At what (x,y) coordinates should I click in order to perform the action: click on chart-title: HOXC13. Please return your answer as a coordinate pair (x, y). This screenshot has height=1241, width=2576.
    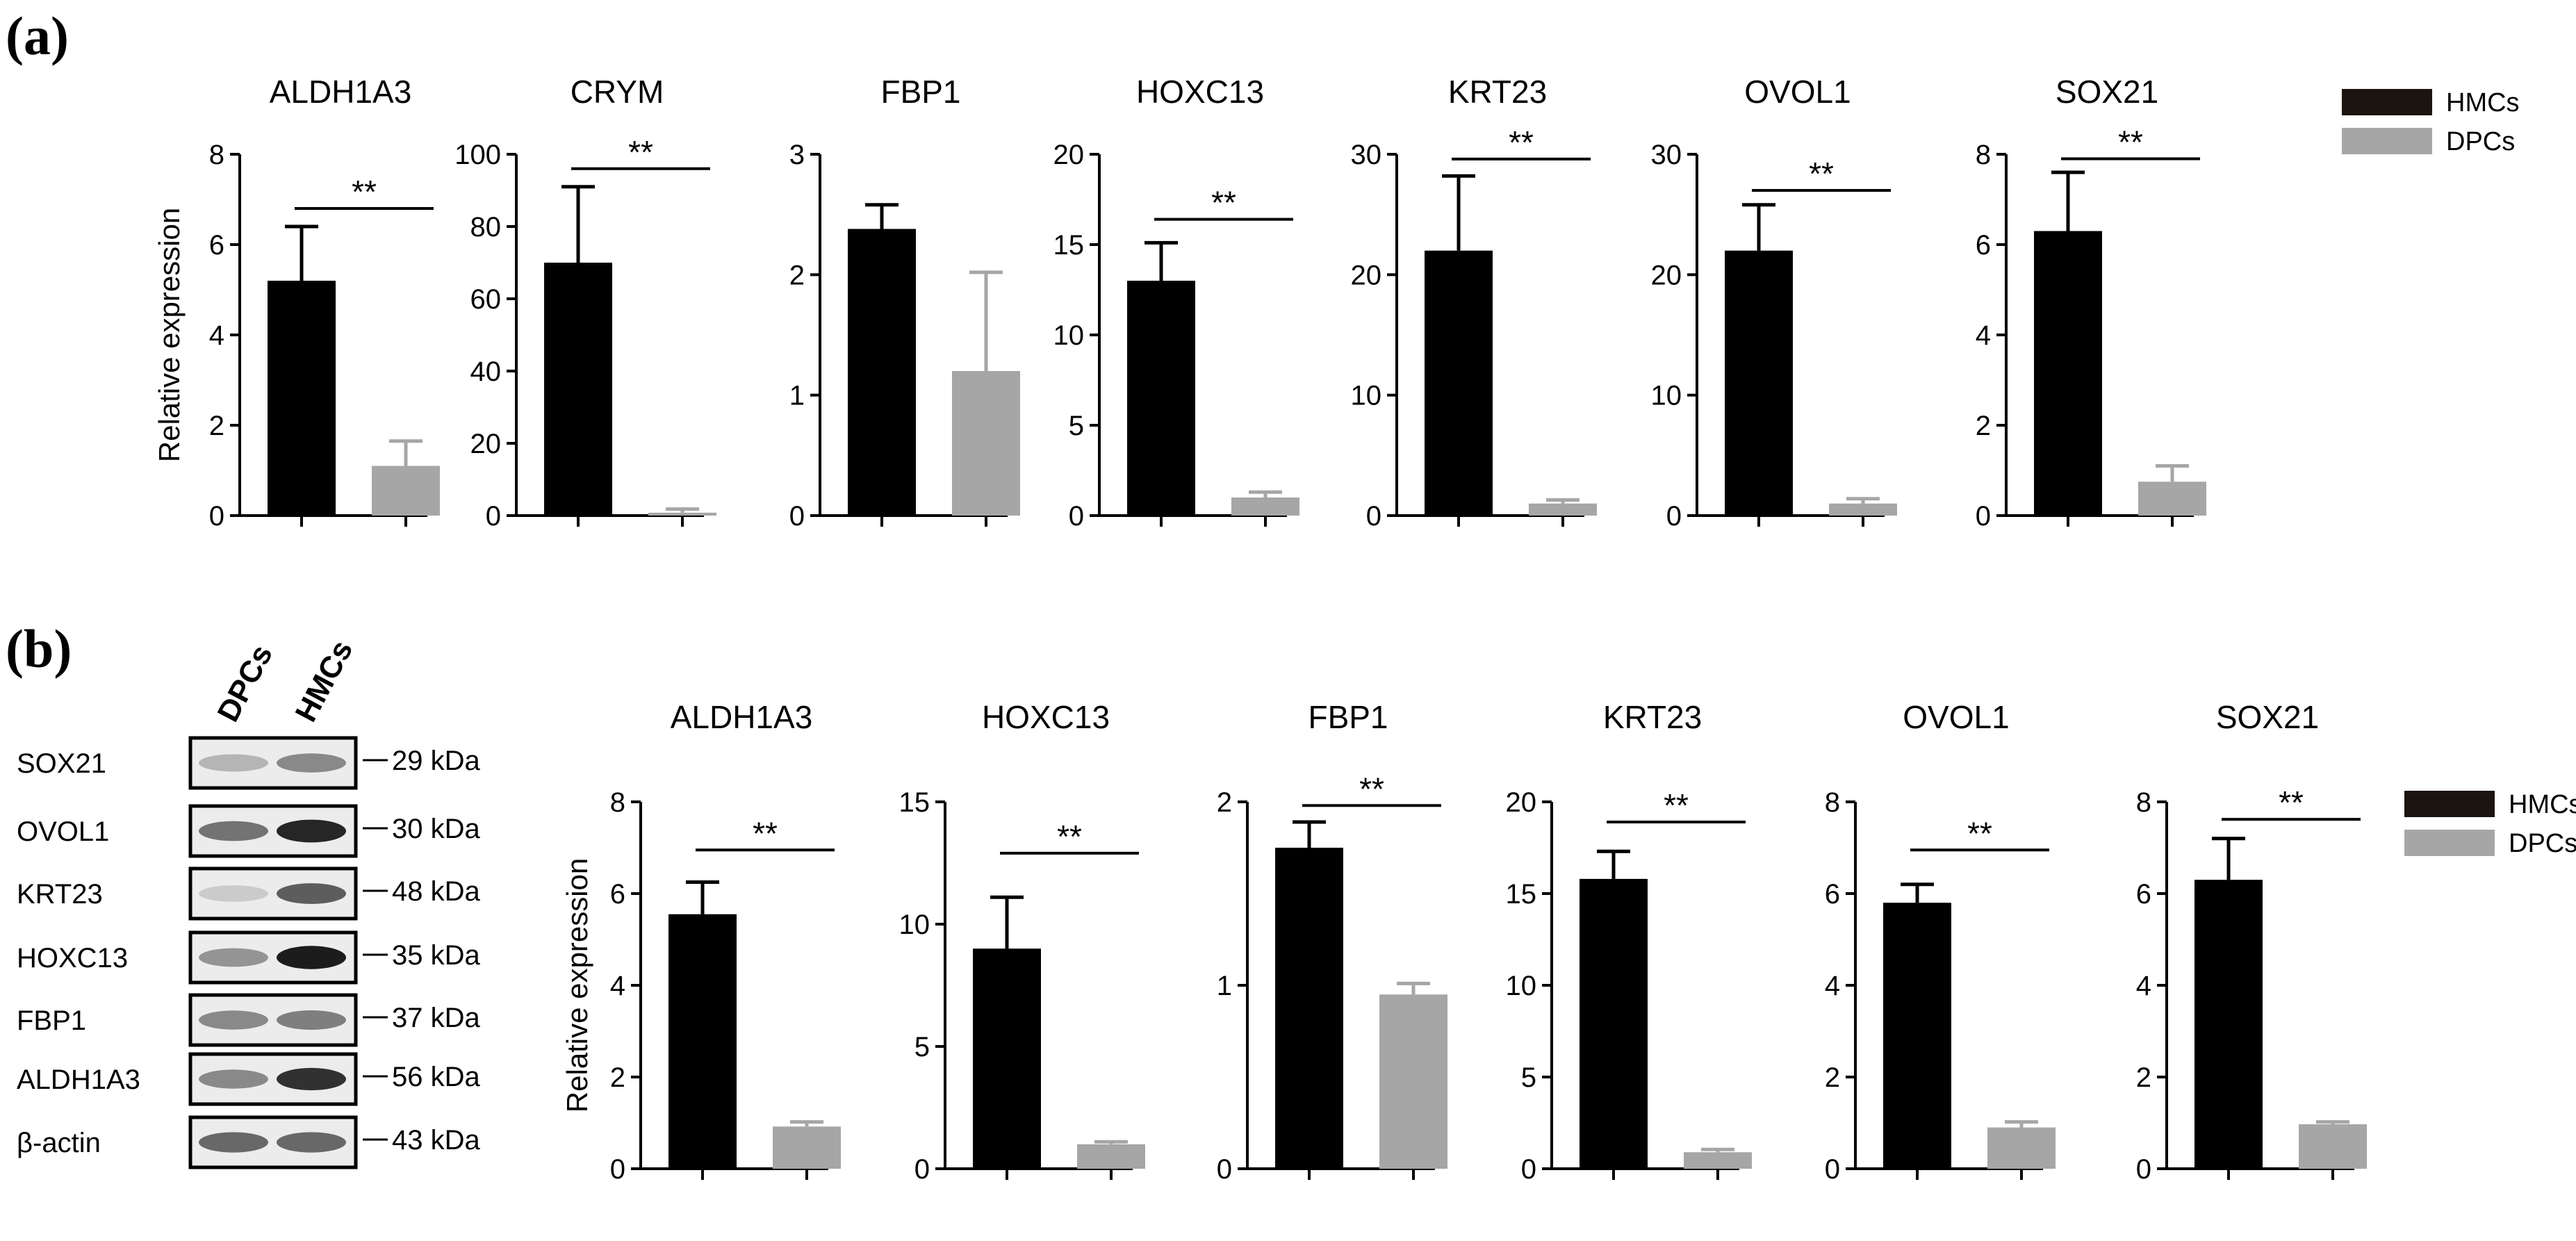
    Looking at the image, I should click on (1200, 92).